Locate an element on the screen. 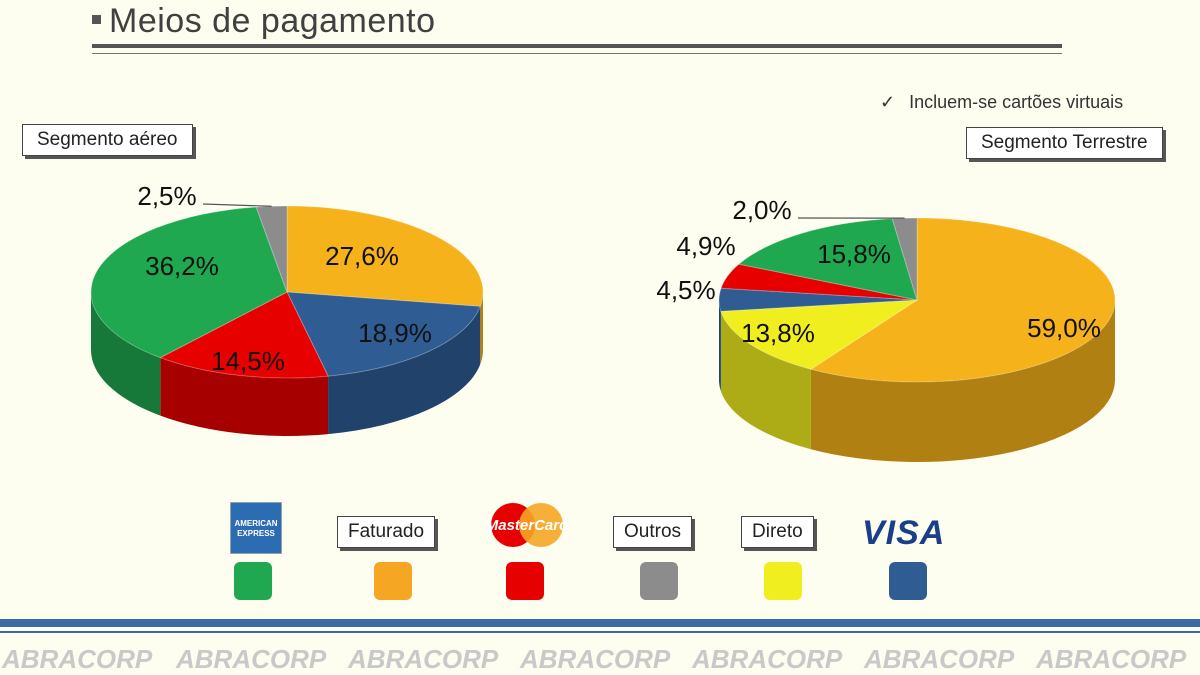 The width and height of the screenshot is (1200, 675). swatch-faturado is located at coordinates (393, 581).